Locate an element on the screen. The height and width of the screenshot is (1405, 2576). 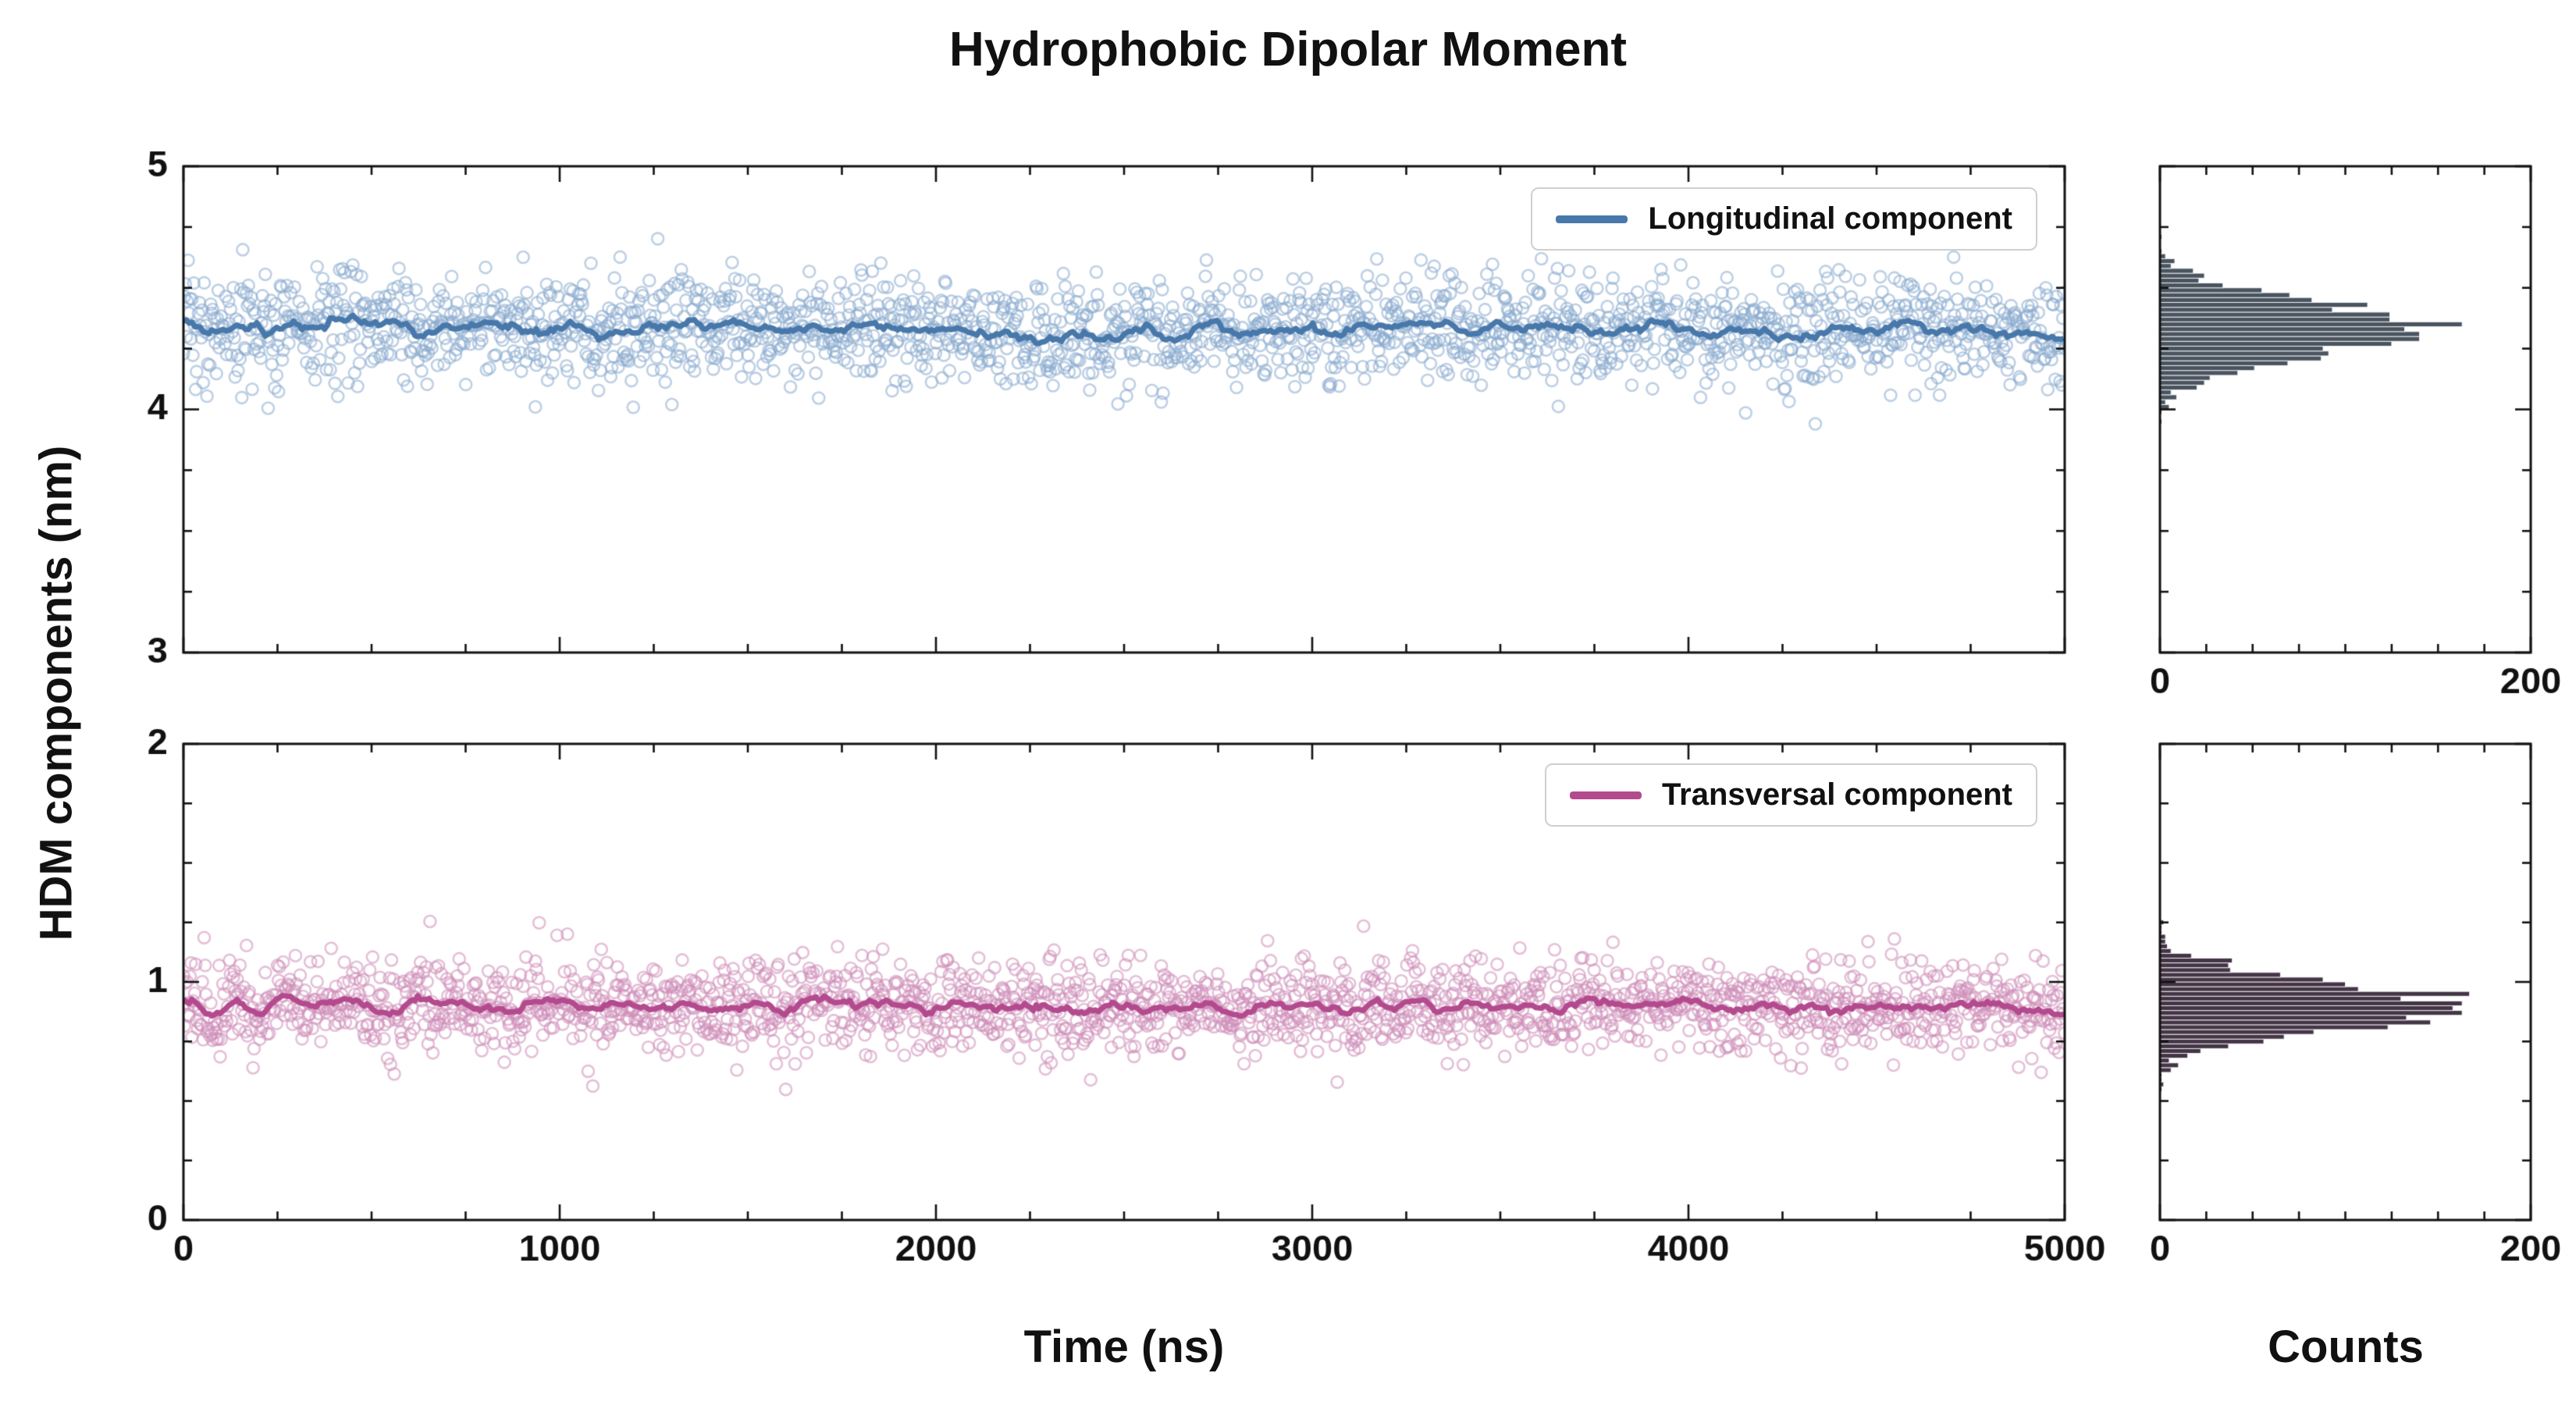
x-axis-label: Time (ns) is located at coordinates (1124, 1347).